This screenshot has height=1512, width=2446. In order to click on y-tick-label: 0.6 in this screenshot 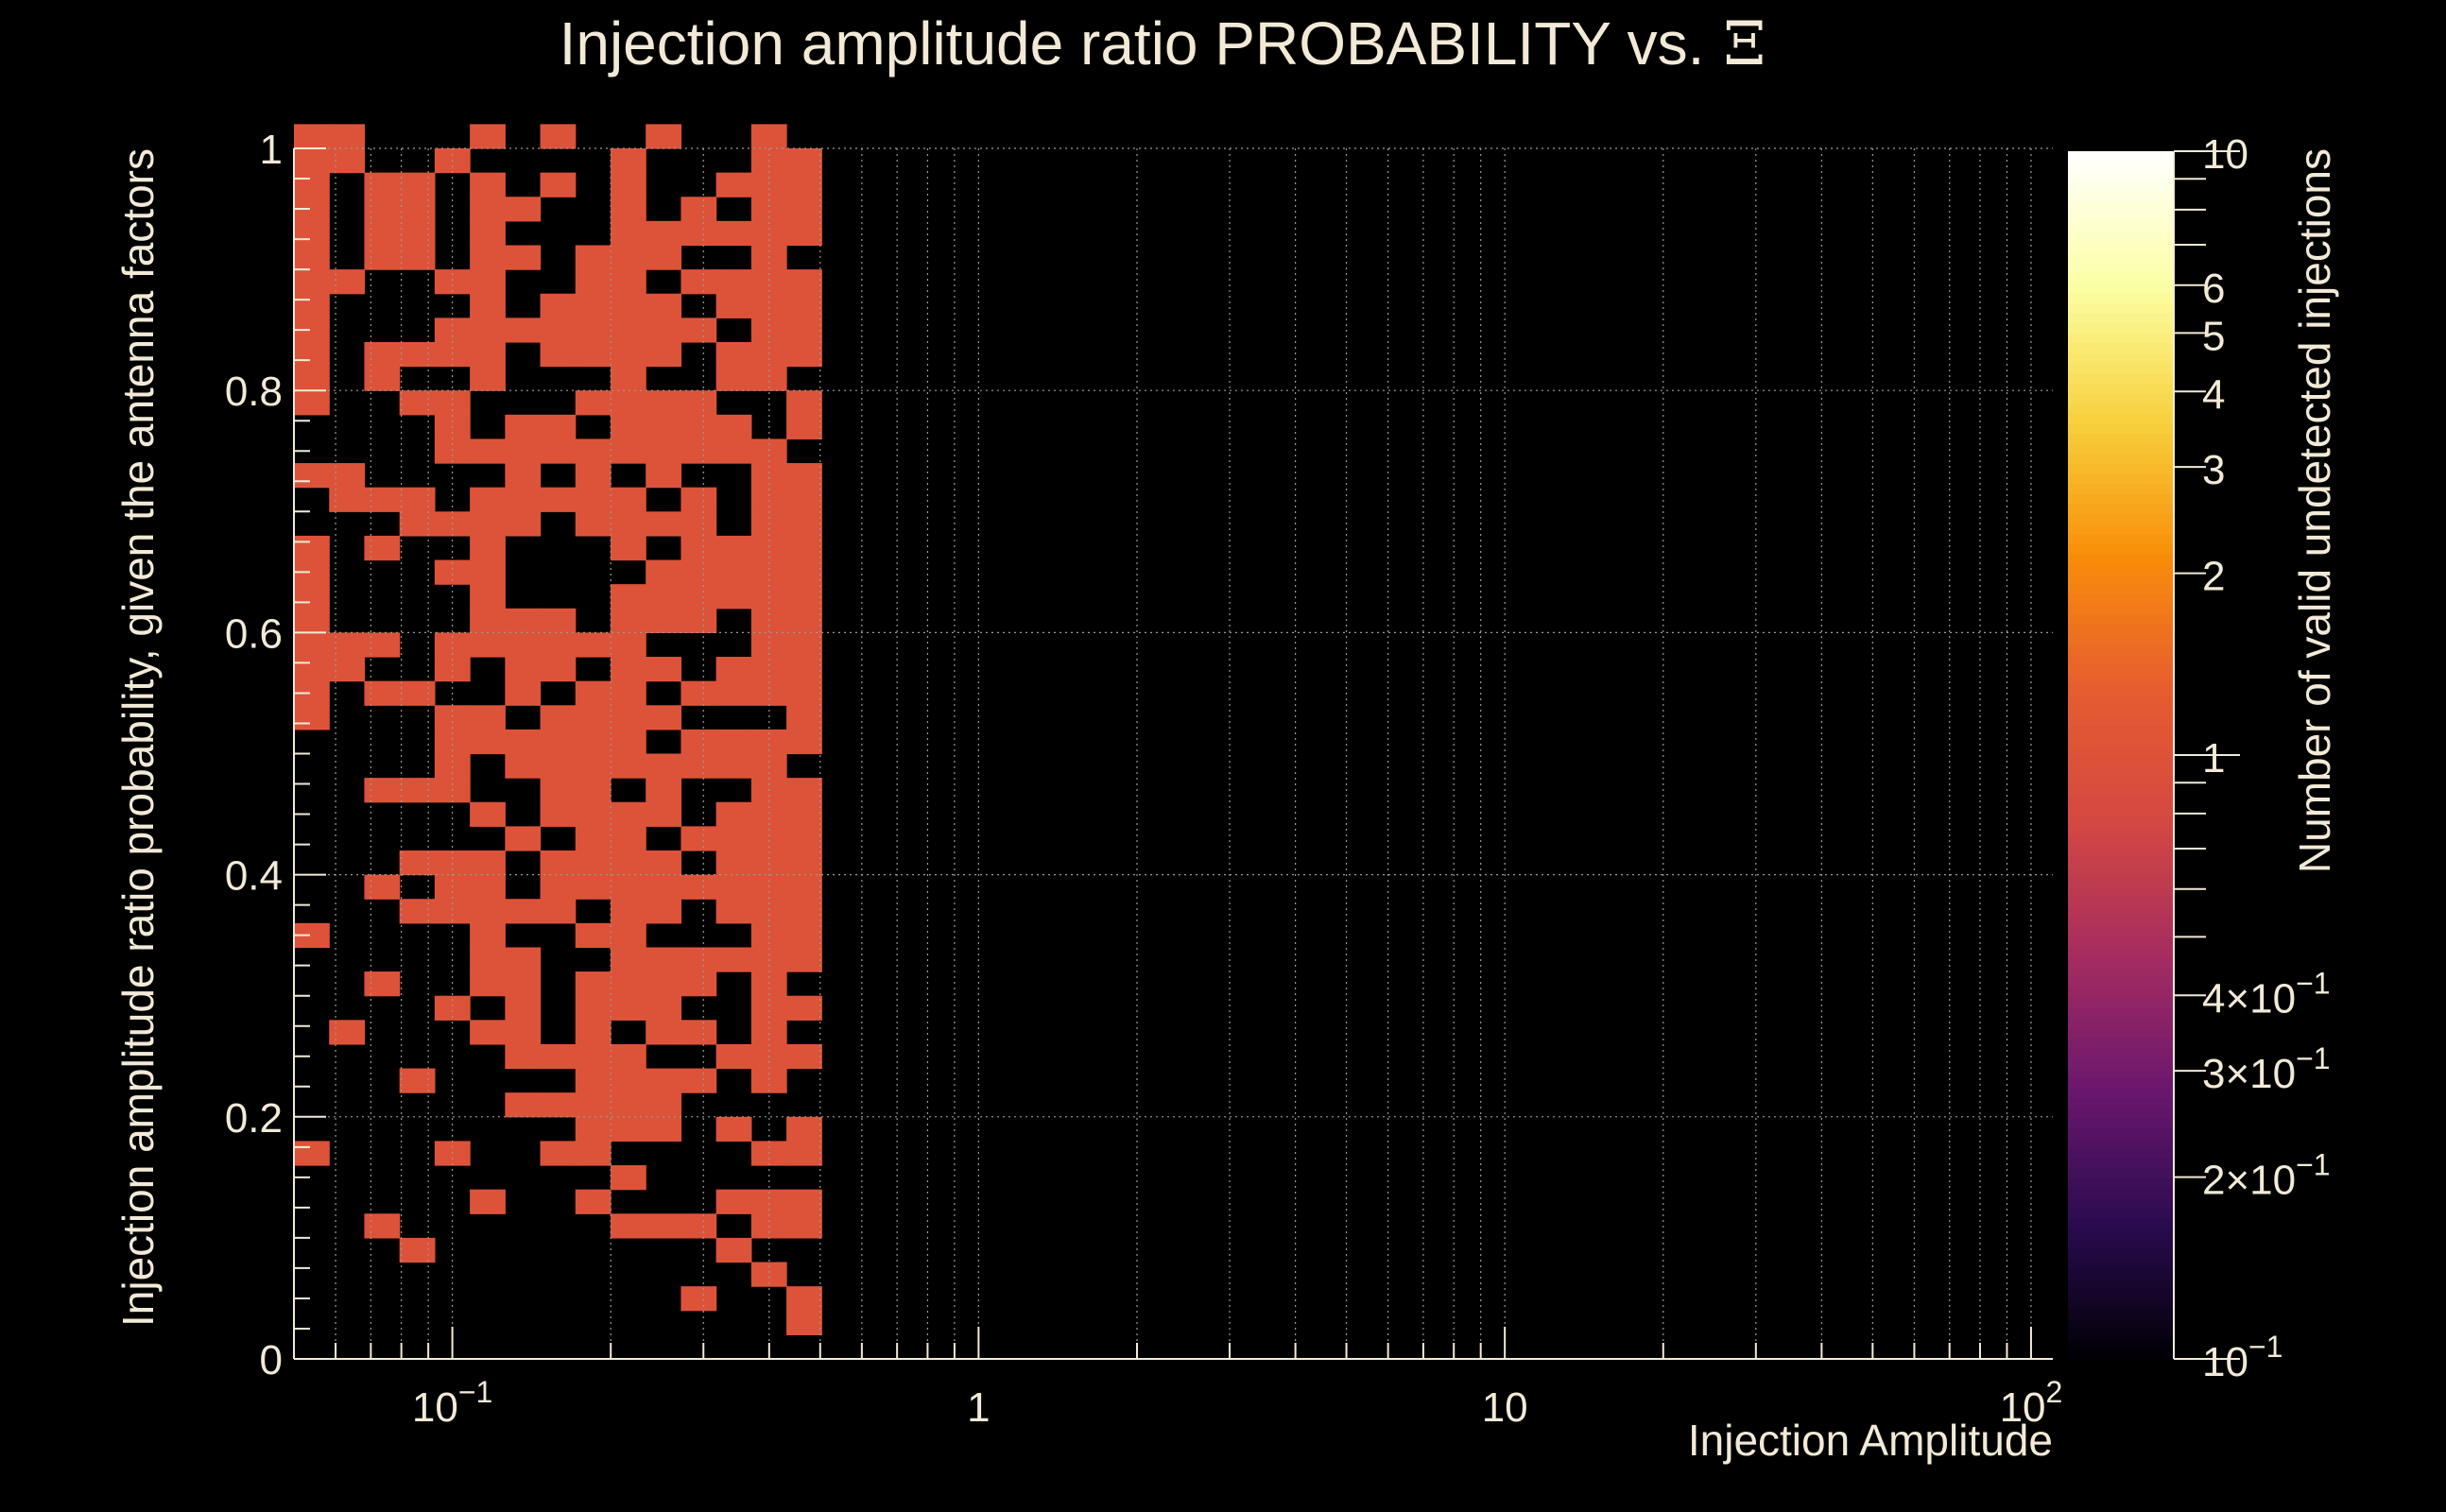, I will do `click(254, 633)`.